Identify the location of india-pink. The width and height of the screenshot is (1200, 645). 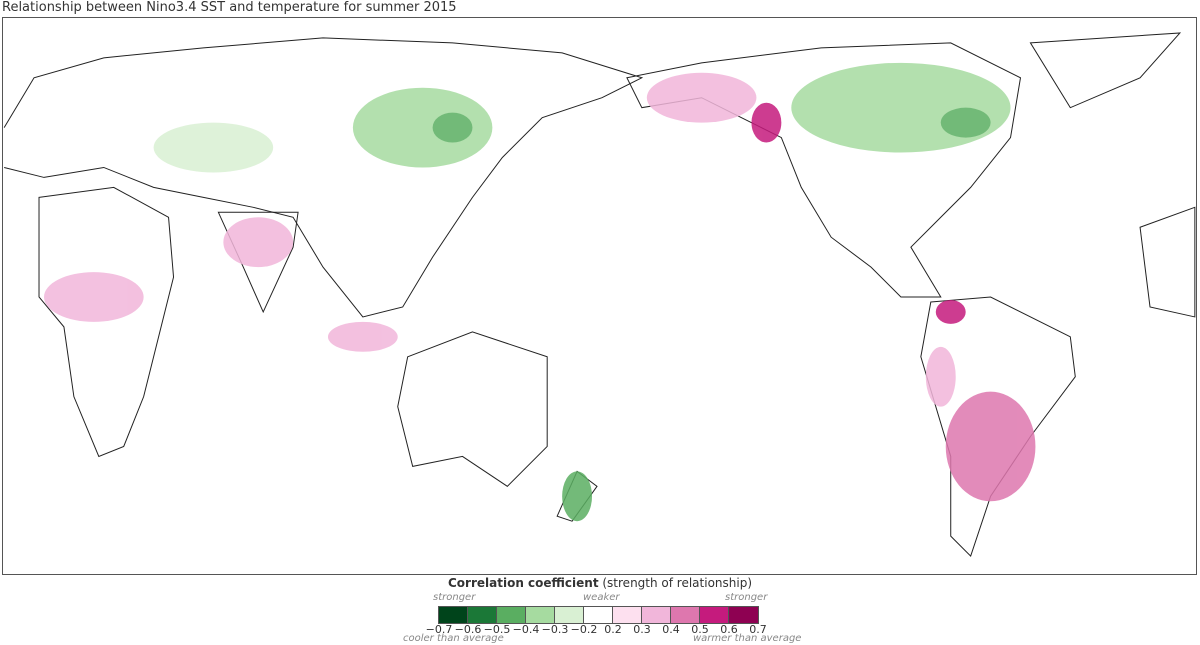
(258, 242).